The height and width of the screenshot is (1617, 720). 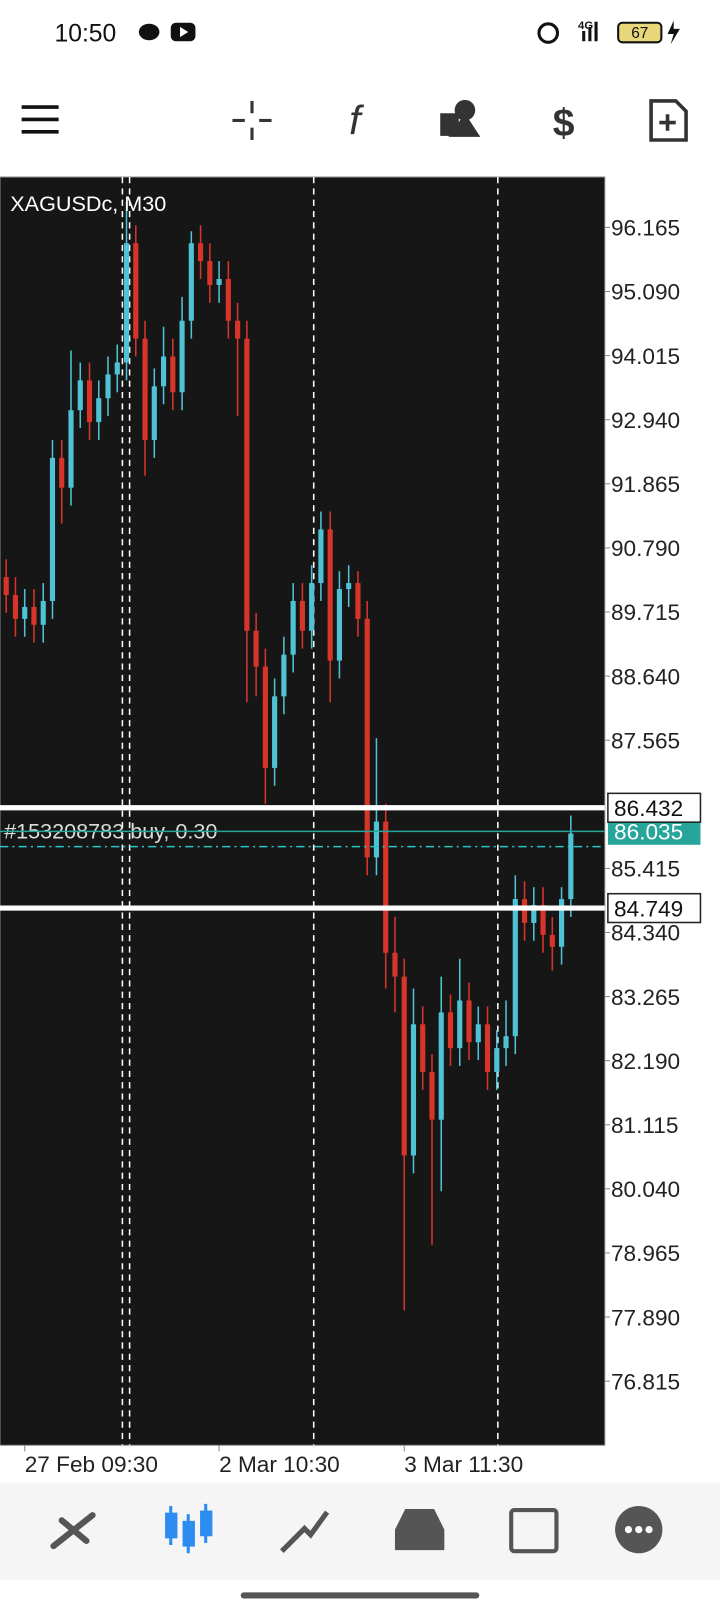 What do you see at coordinates (645, 676) in the screenshot?
I see `y-tick-label: 88.640` at bounding box center [645, 676].